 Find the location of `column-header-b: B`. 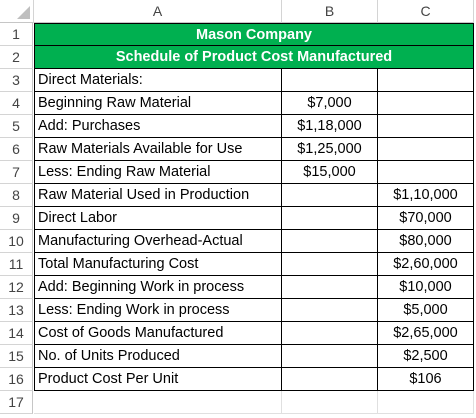

column-header-b: B is located at coordinates (330, 11).